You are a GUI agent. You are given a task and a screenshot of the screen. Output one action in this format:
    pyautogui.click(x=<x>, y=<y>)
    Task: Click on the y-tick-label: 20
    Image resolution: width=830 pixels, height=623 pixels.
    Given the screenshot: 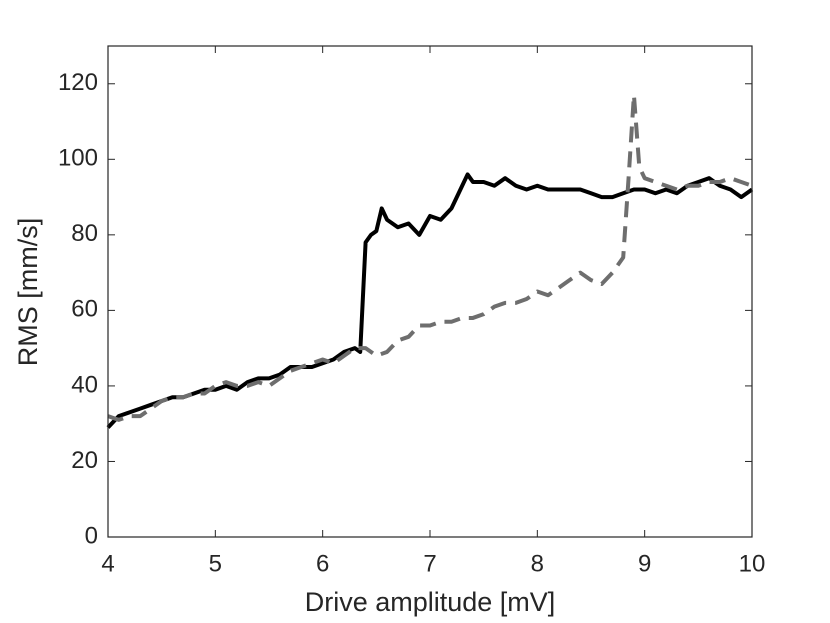 What is the action you would take?
    pyautogui.click(x=84, y=460)
    